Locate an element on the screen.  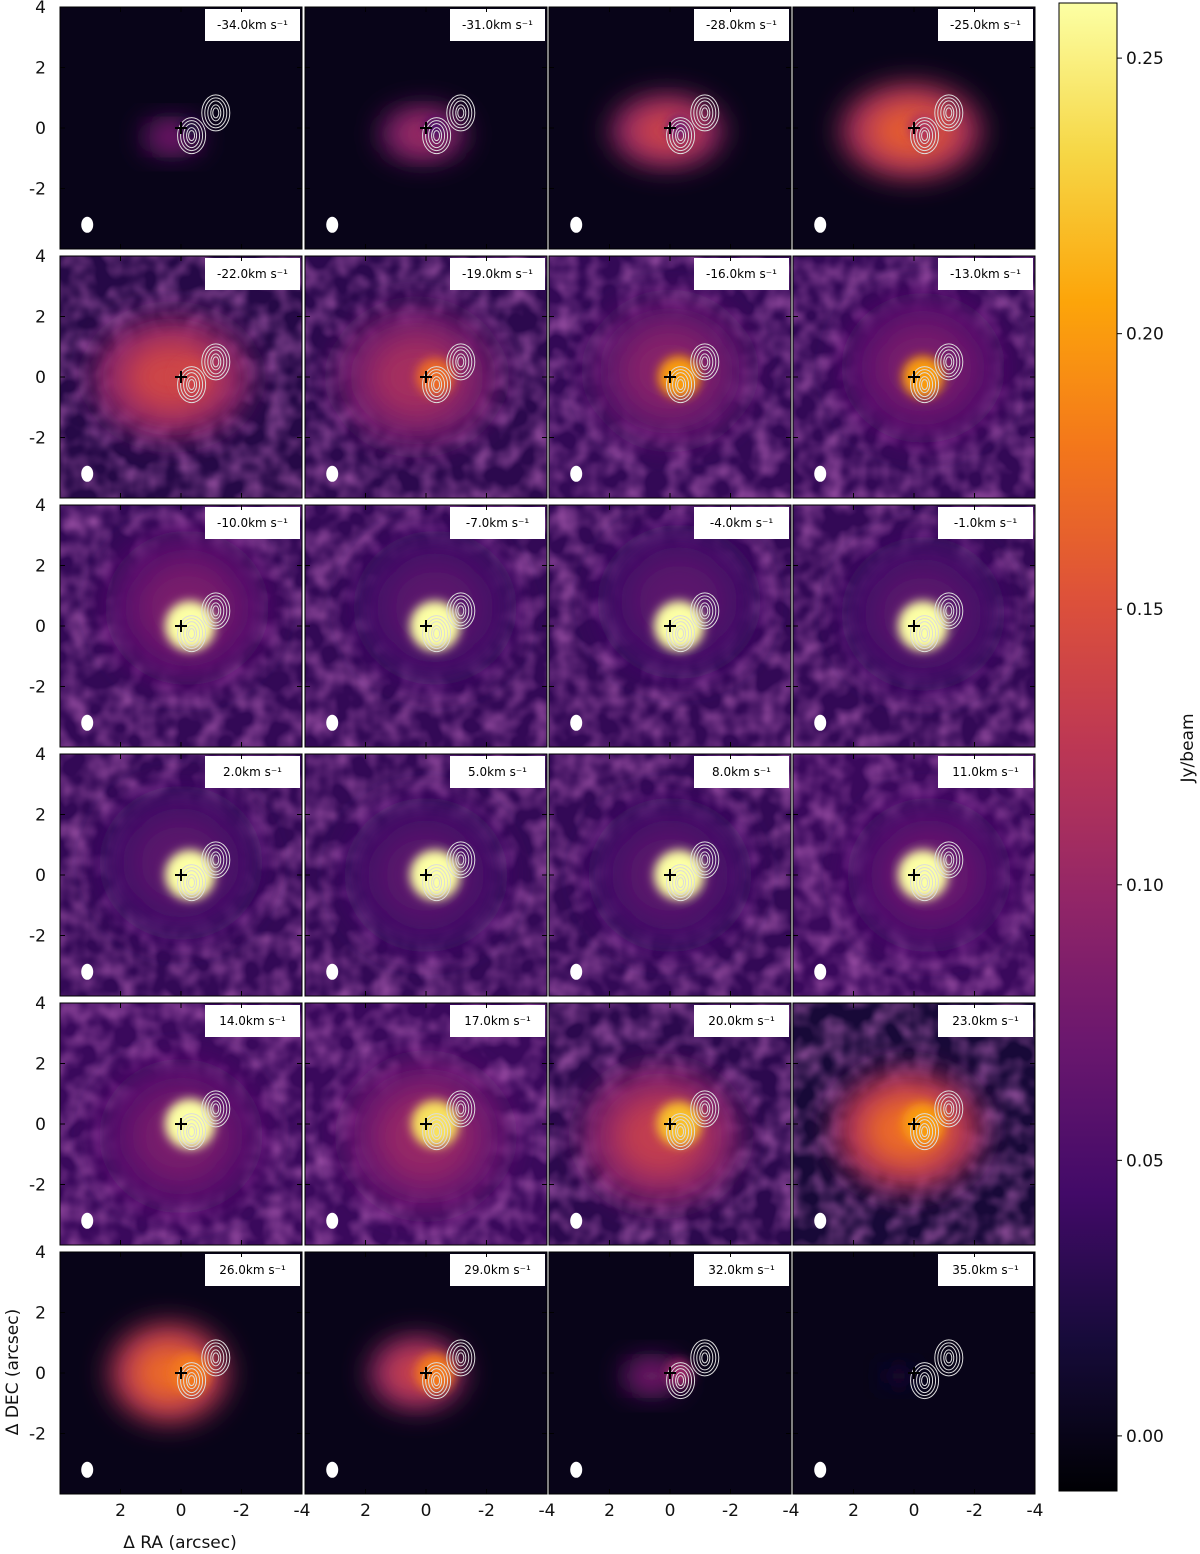
velocity-label: -25.0km s⁻¹ is located at coordinates (985, 25).